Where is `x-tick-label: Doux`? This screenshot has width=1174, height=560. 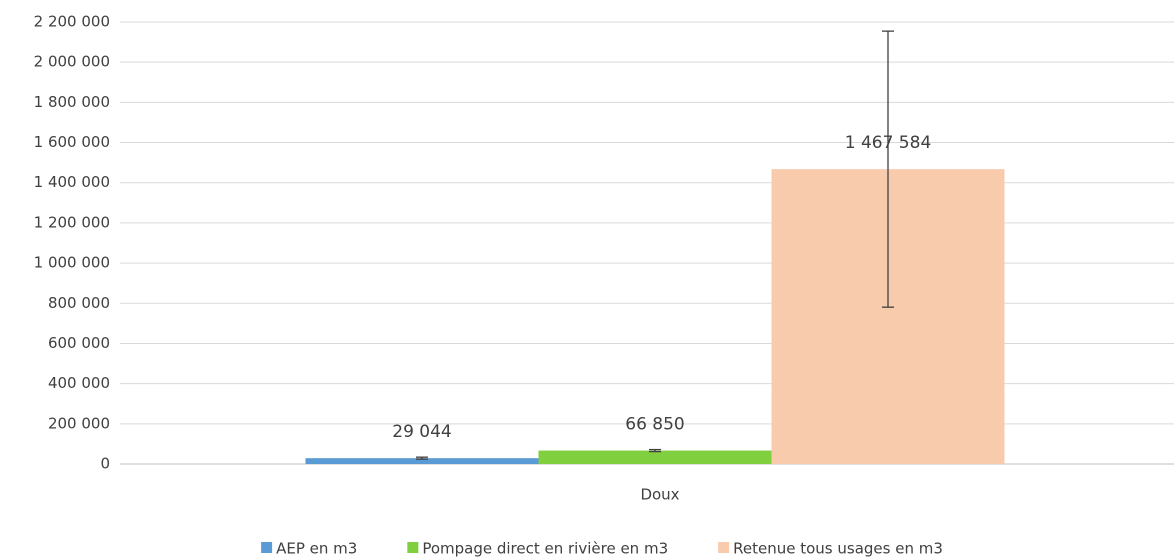
x-tick-label: Doux is located at coordinates (659, 495).